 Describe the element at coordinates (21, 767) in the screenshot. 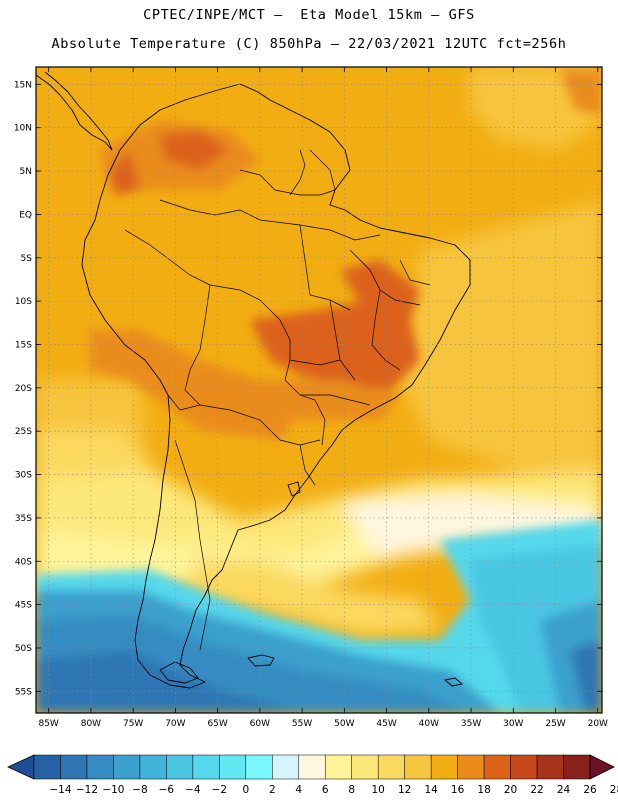

I see `colorbar-low-arrow` at that location.